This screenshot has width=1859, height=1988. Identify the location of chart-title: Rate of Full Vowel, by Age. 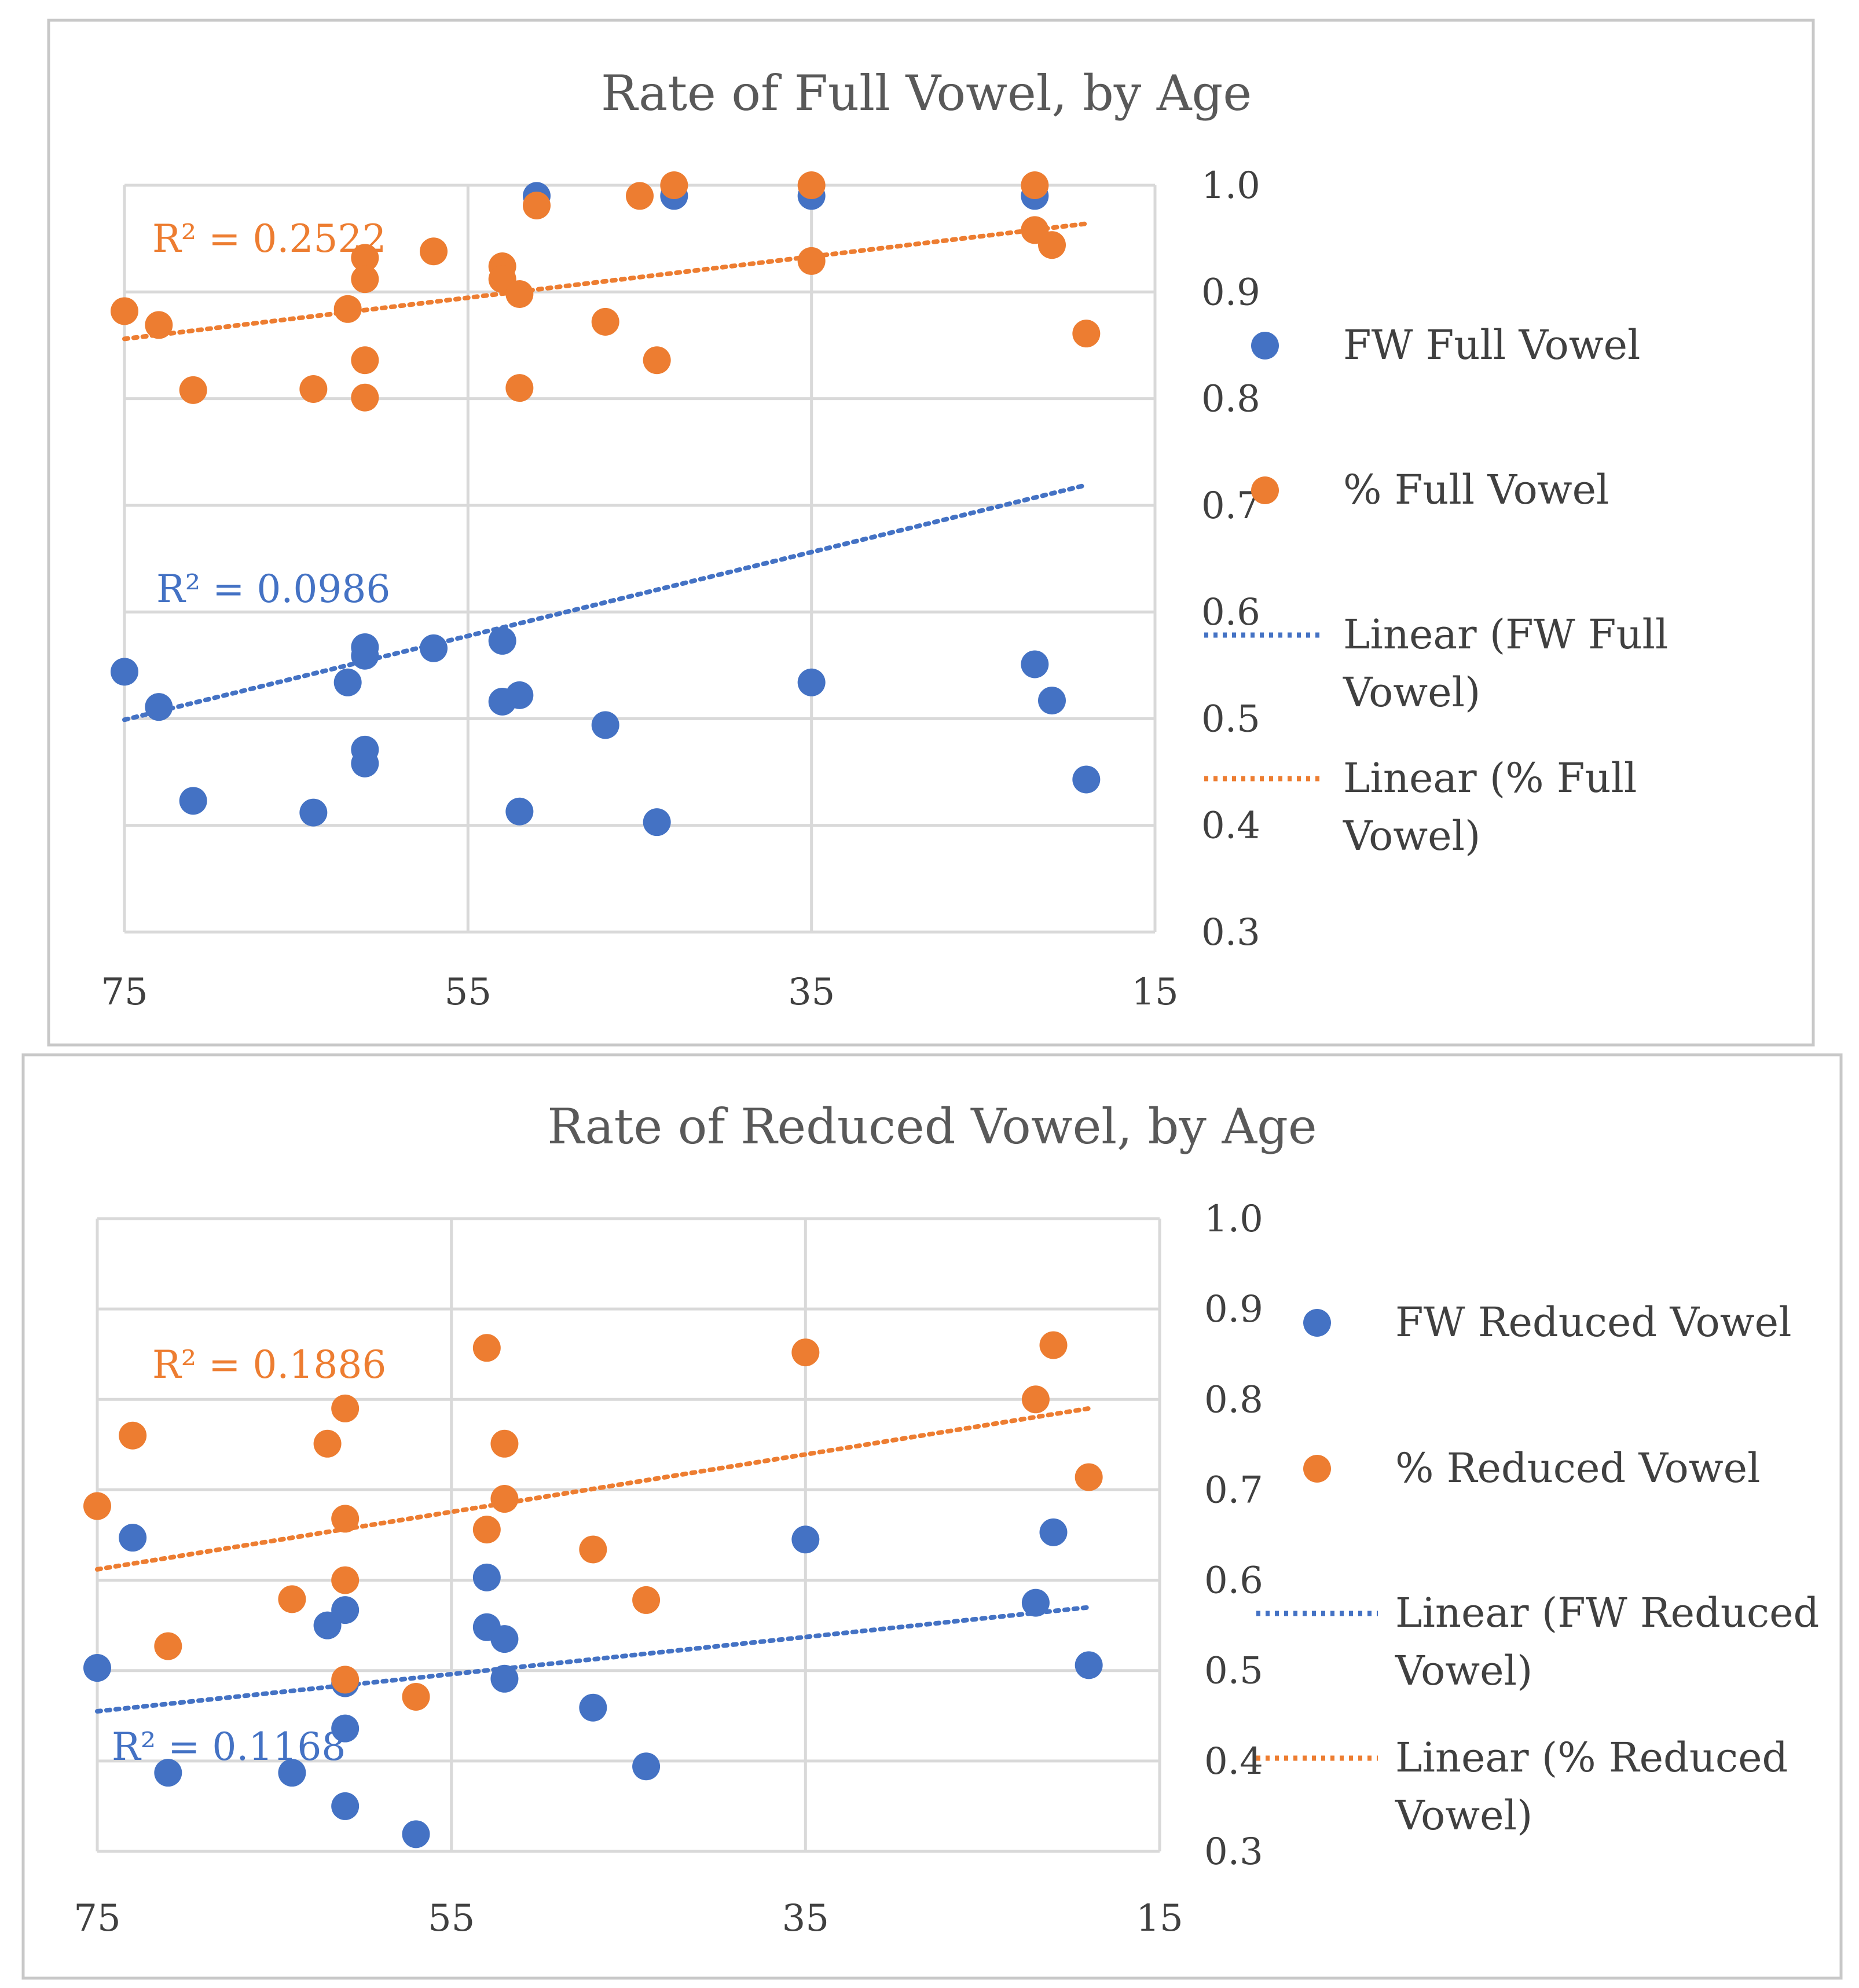
(926, 94).